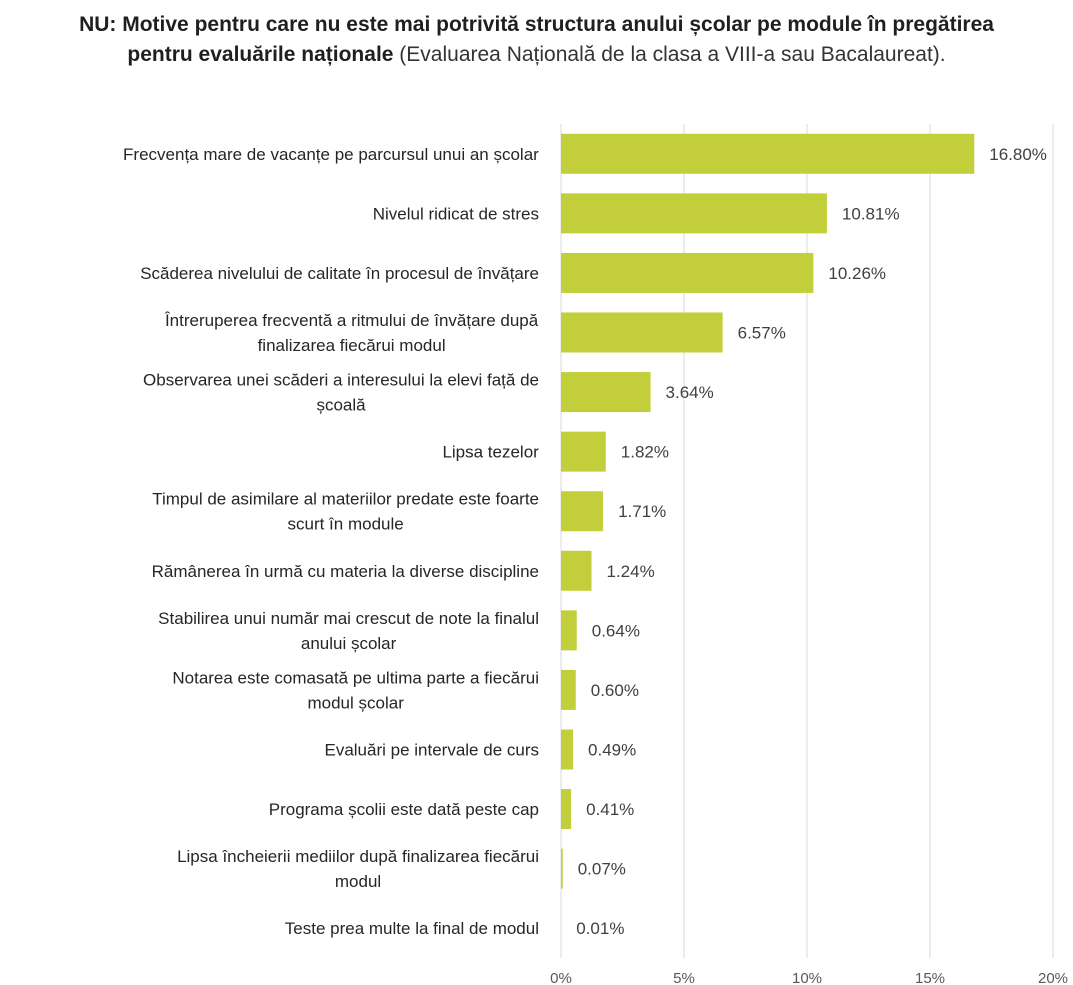 The image size is (1073, 985). I want to click on category-label: Teste prea multe la final de modul, so click(412, 928).